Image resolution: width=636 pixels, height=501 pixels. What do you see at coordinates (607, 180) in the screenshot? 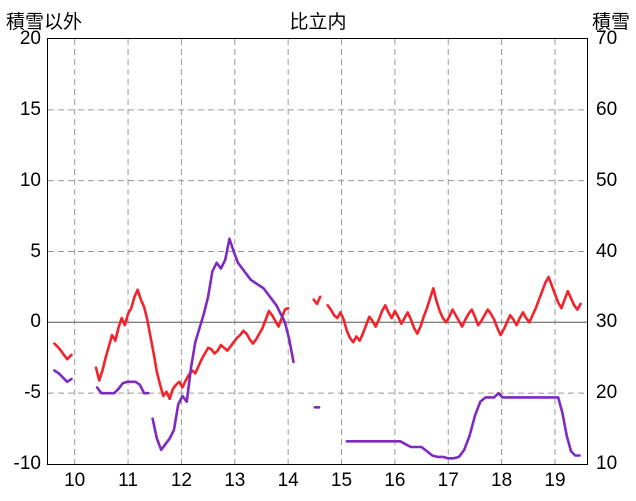
I see `y-tick-right-50: 50` at bounding box center [607, 180].